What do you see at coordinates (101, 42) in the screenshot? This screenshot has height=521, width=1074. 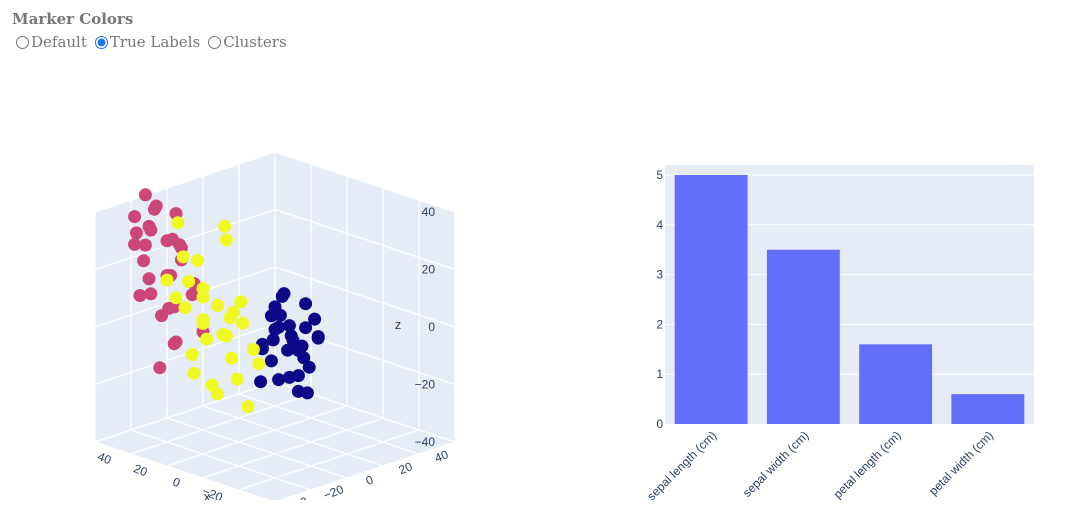 I see `radio-true-labels` at bounding box center [101, 42].